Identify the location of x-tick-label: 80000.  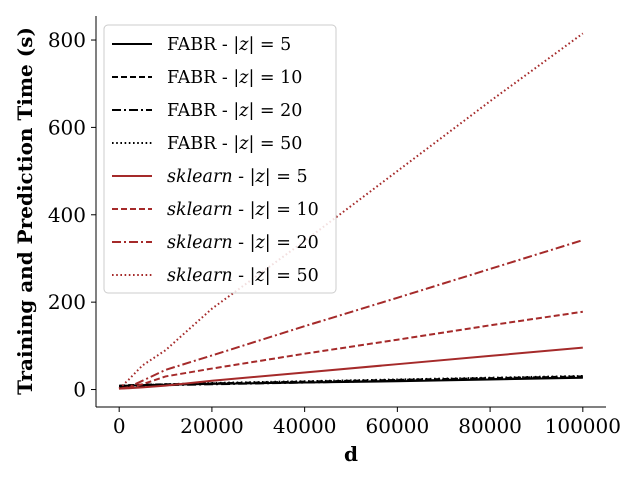
(490, 426).